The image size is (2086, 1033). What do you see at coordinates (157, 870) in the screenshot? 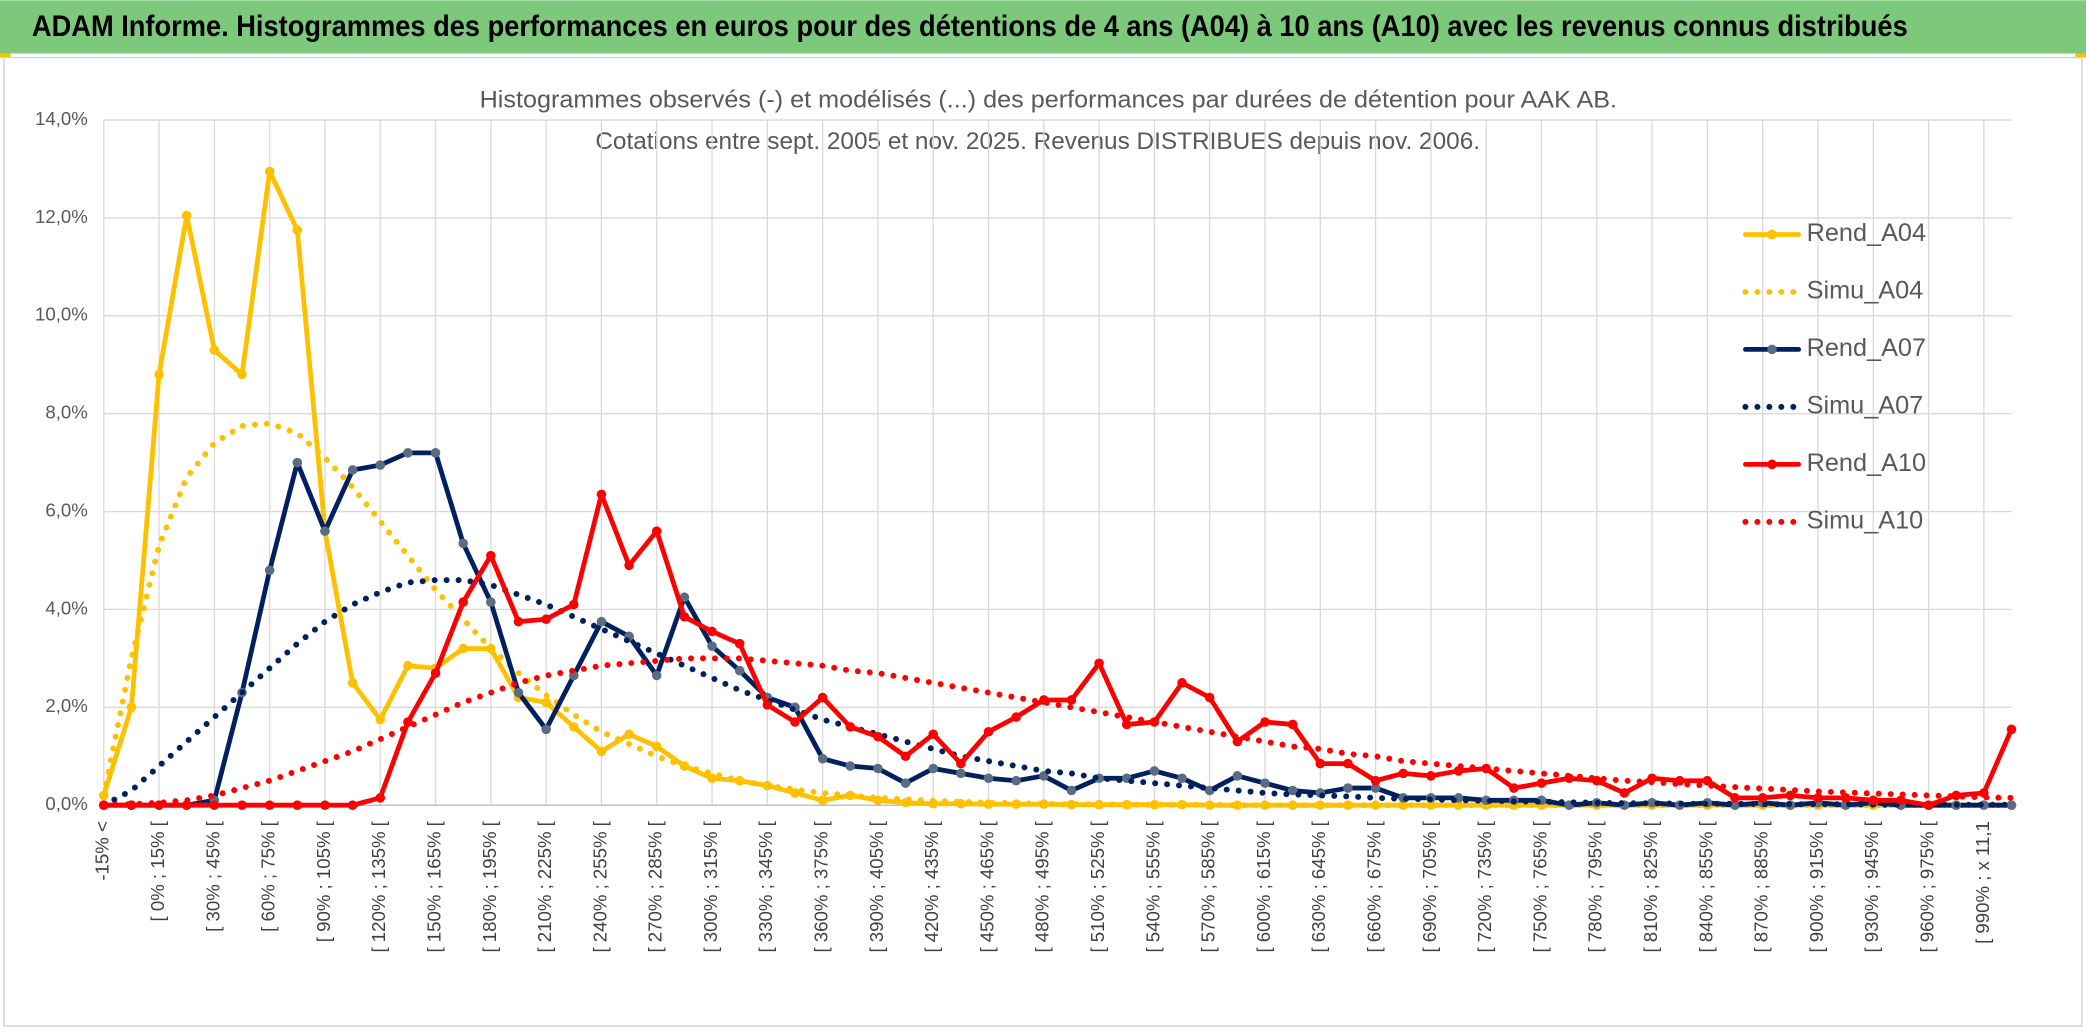
I see `x-tick-label: [ 0% ; 15% [` at bounding box center [157, 870].